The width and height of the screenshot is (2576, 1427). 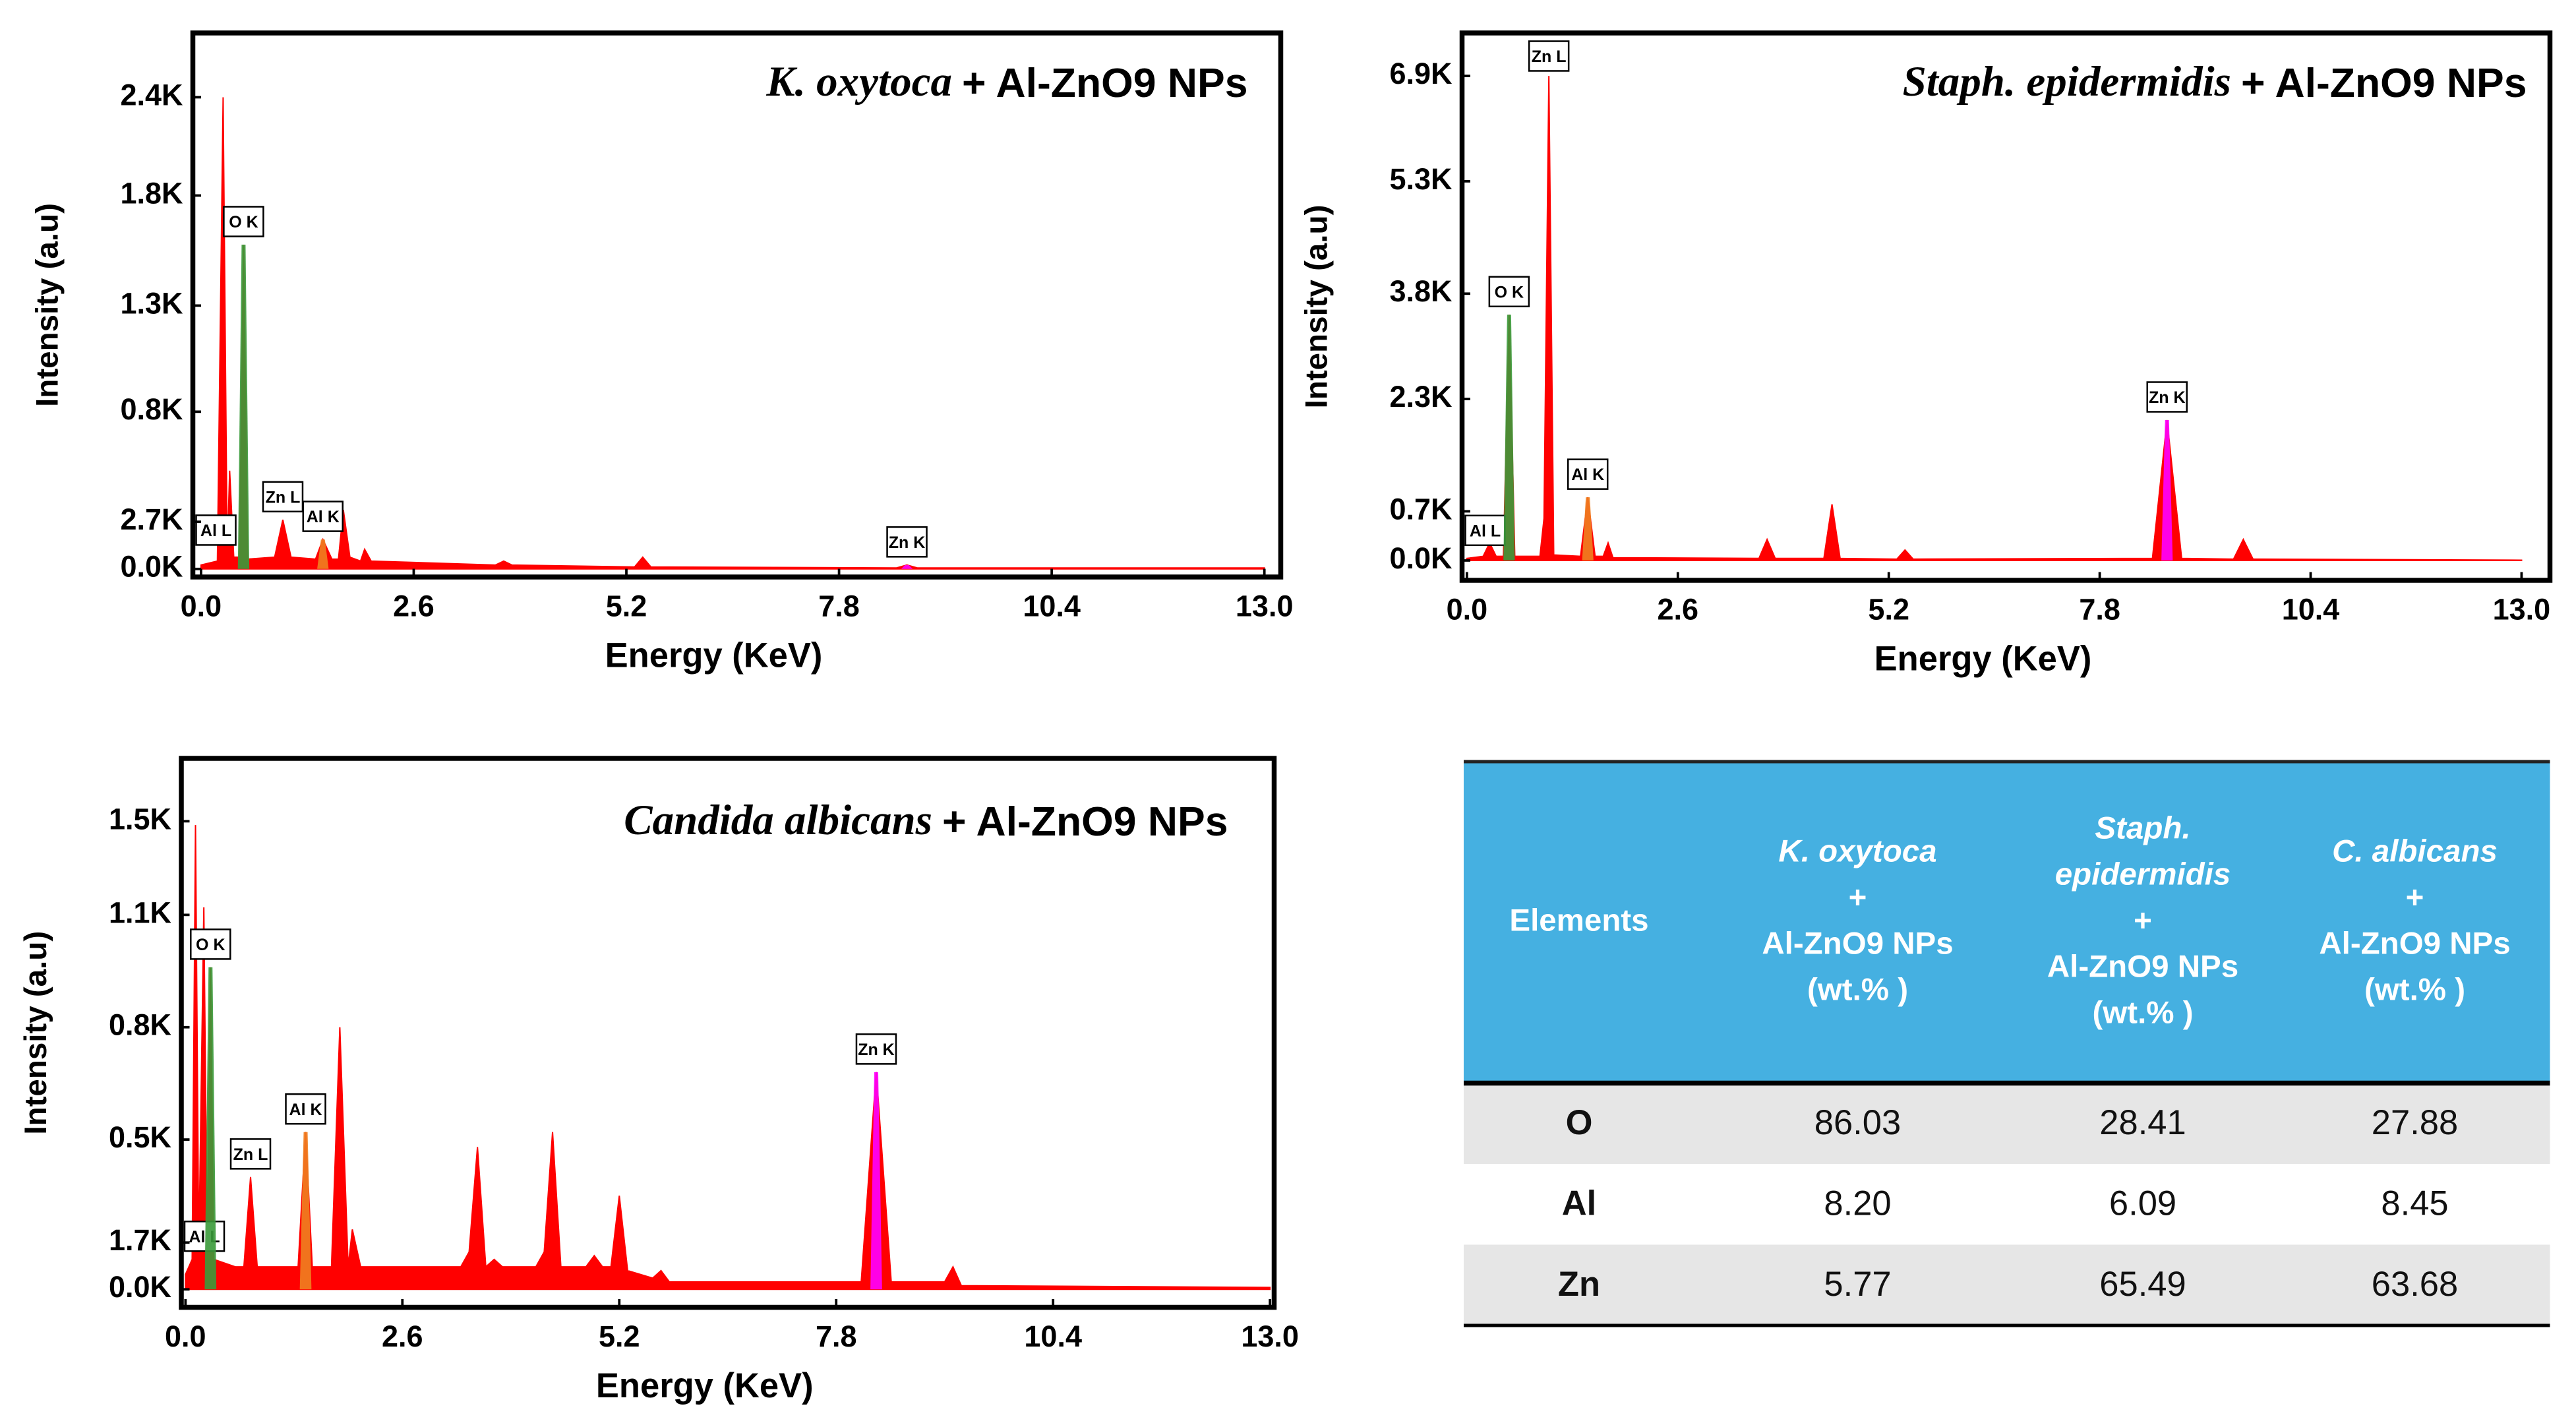 I want to click on table-cell: 65.49, so click(x=2142, y=1284).